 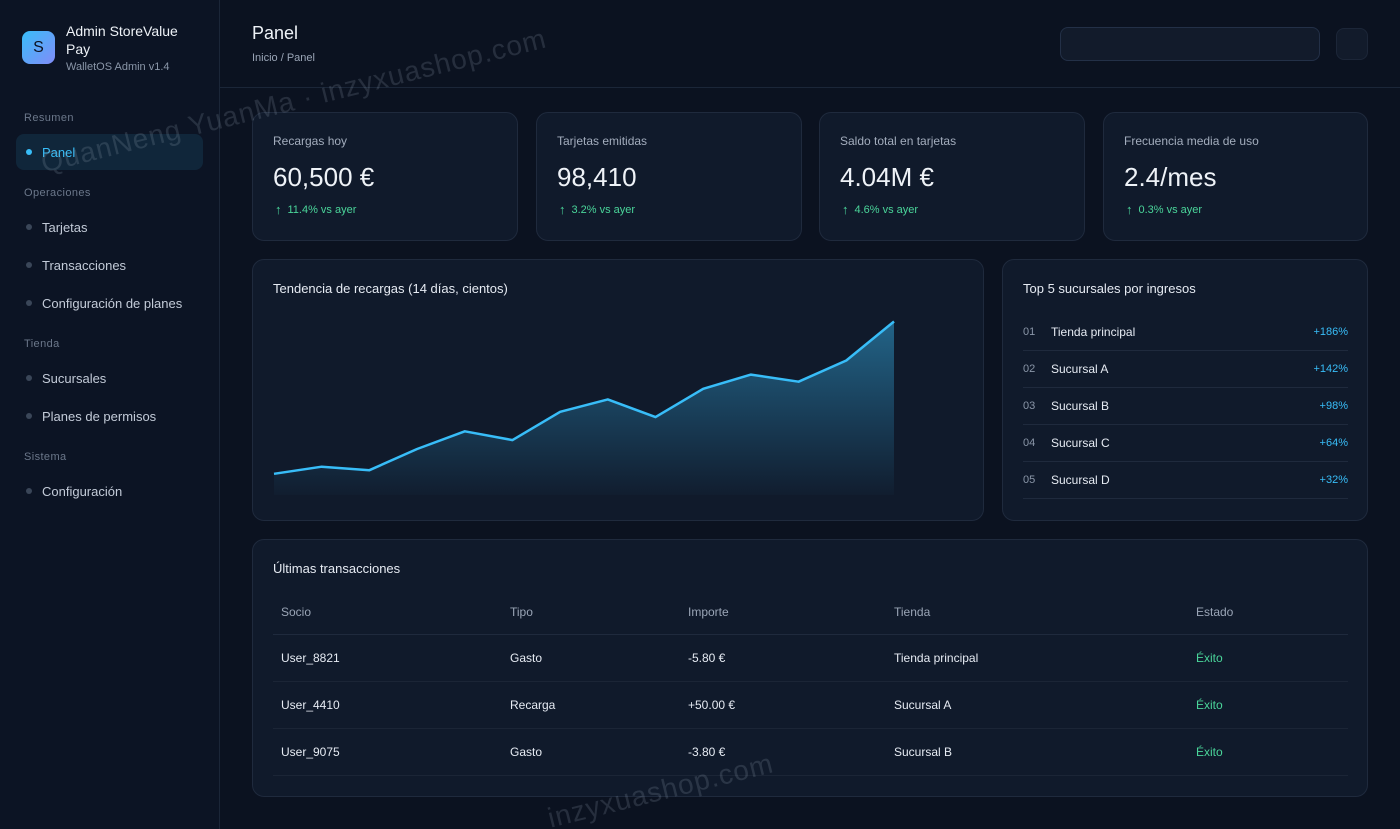 I want to click on search-input, so click(x=1190, y=44).